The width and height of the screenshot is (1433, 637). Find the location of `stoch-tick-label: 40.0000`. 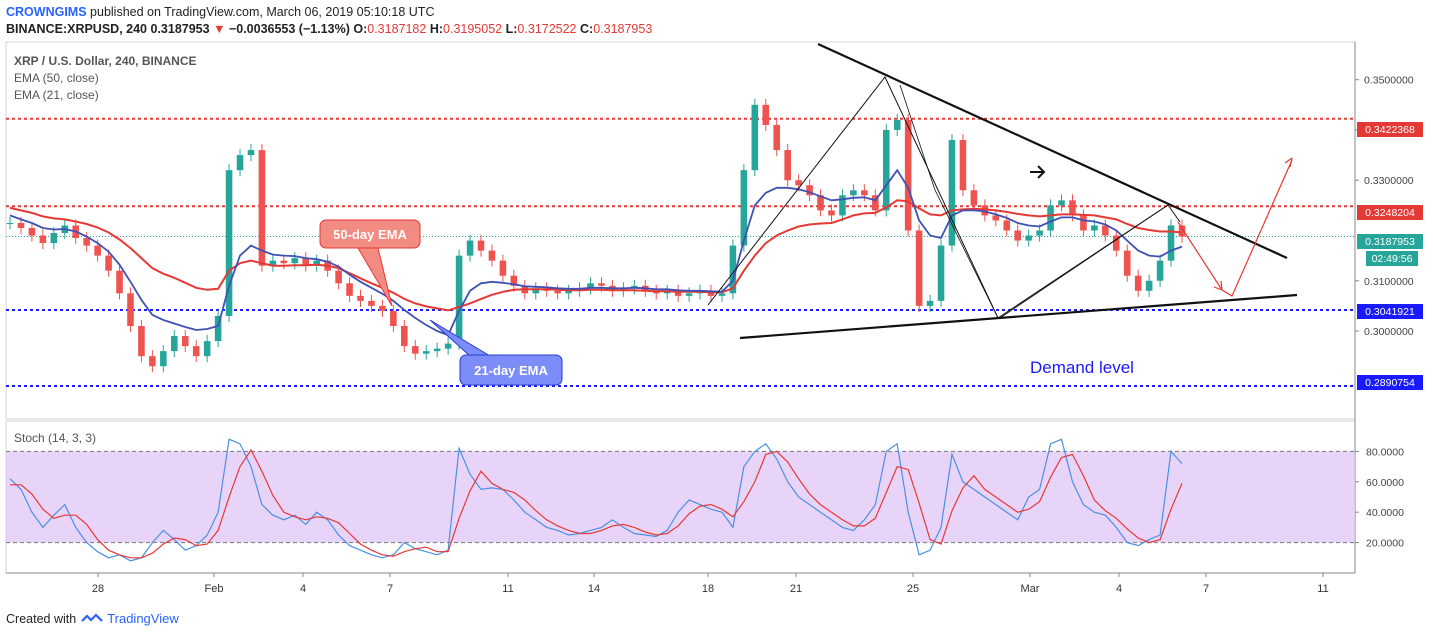

stoch-tick-label: 40.0000 is located at coordinates (1385, 513).